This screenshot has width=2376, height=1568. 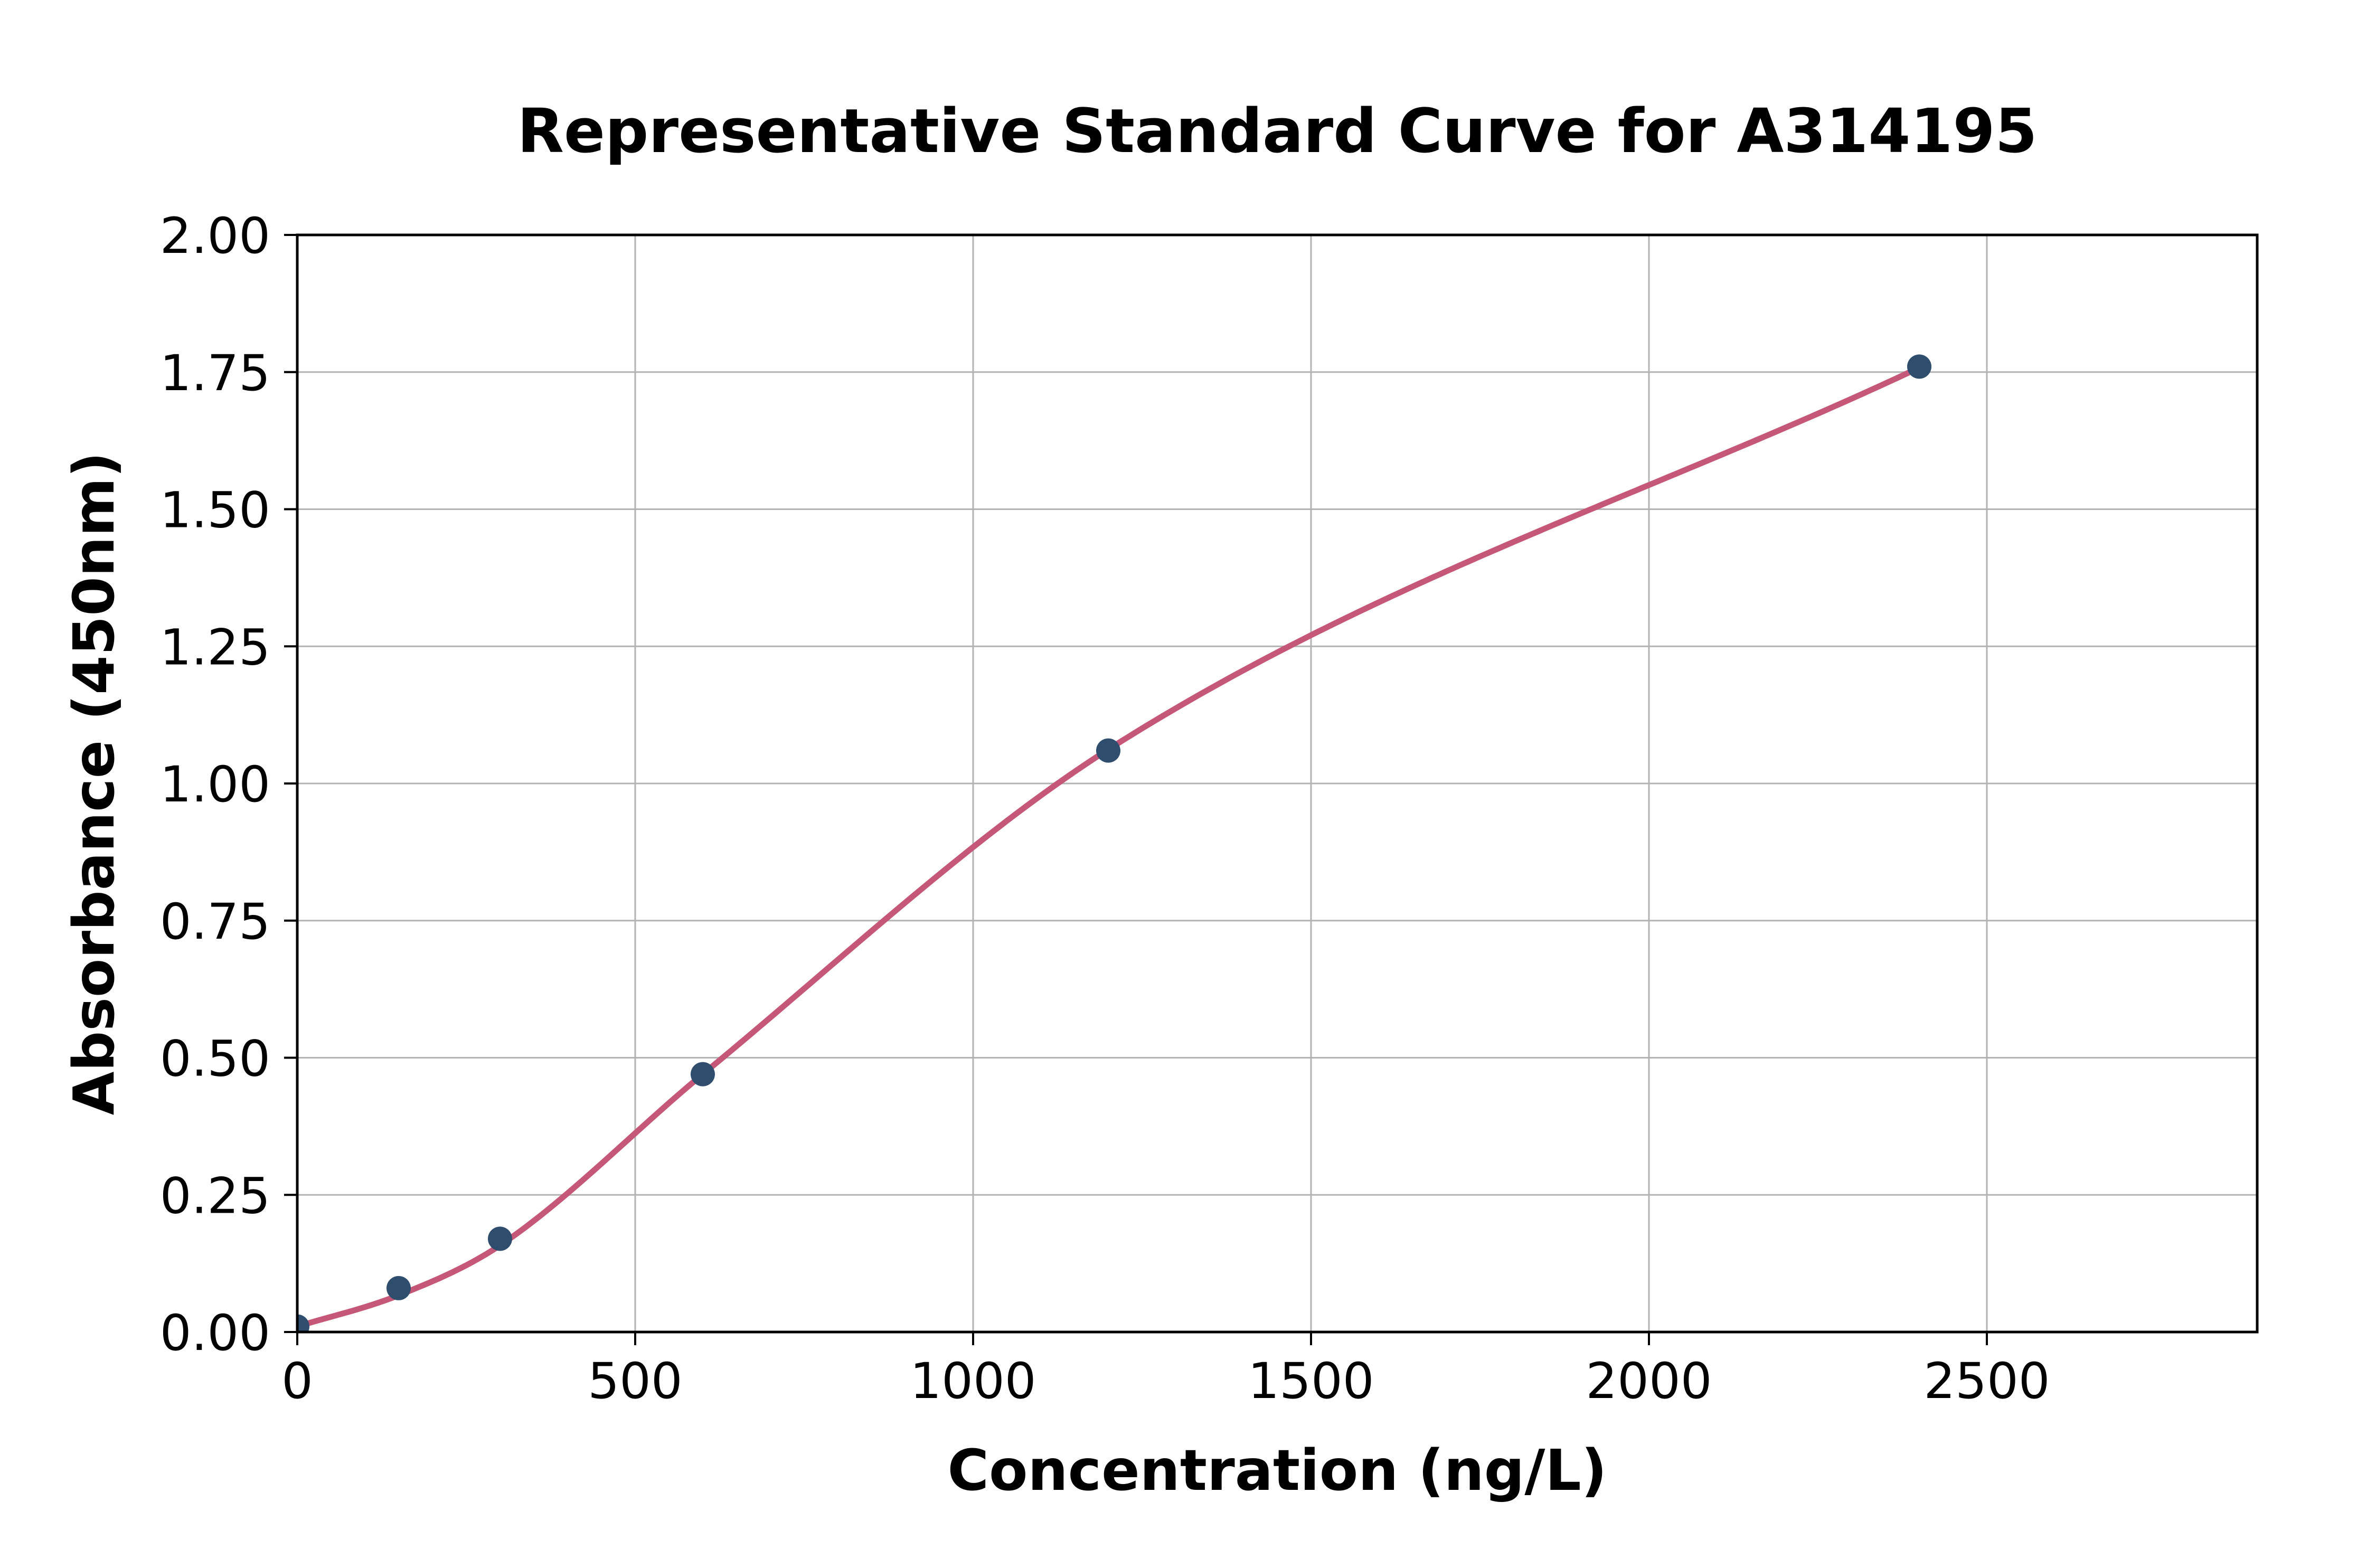 I want to click on x-tick-label-2000: 2000, so click(x=1649, y=1382).